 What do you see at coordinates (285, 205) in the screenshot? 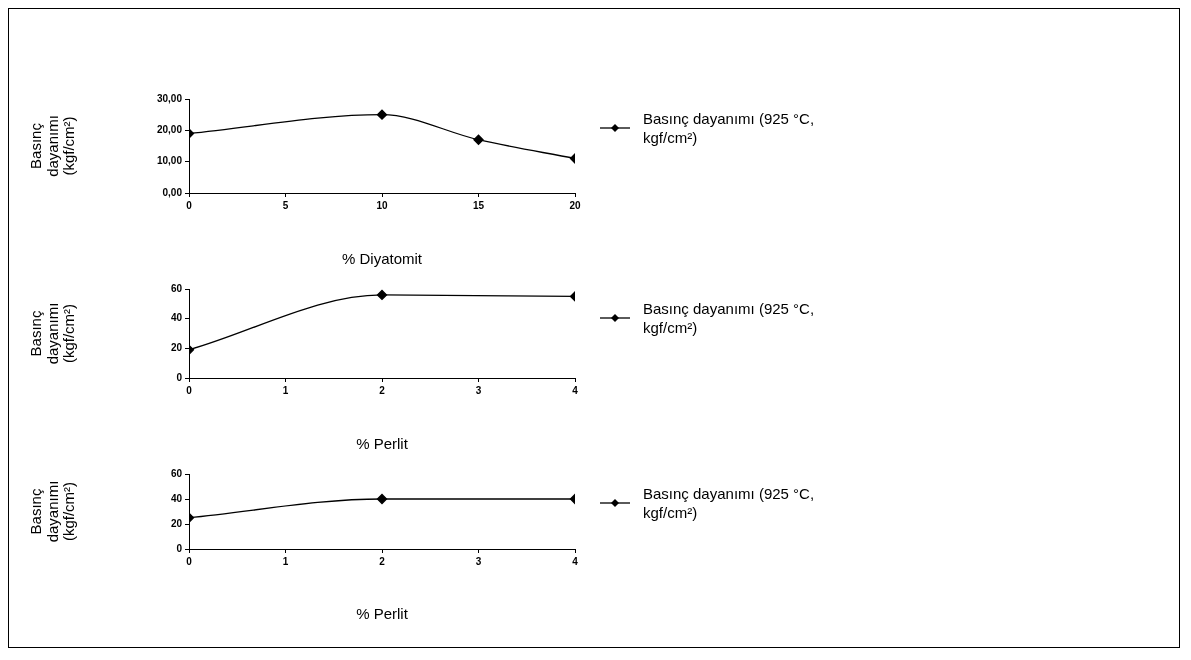
I see `x-tick-label: 5` at bounding box center [285, 205].